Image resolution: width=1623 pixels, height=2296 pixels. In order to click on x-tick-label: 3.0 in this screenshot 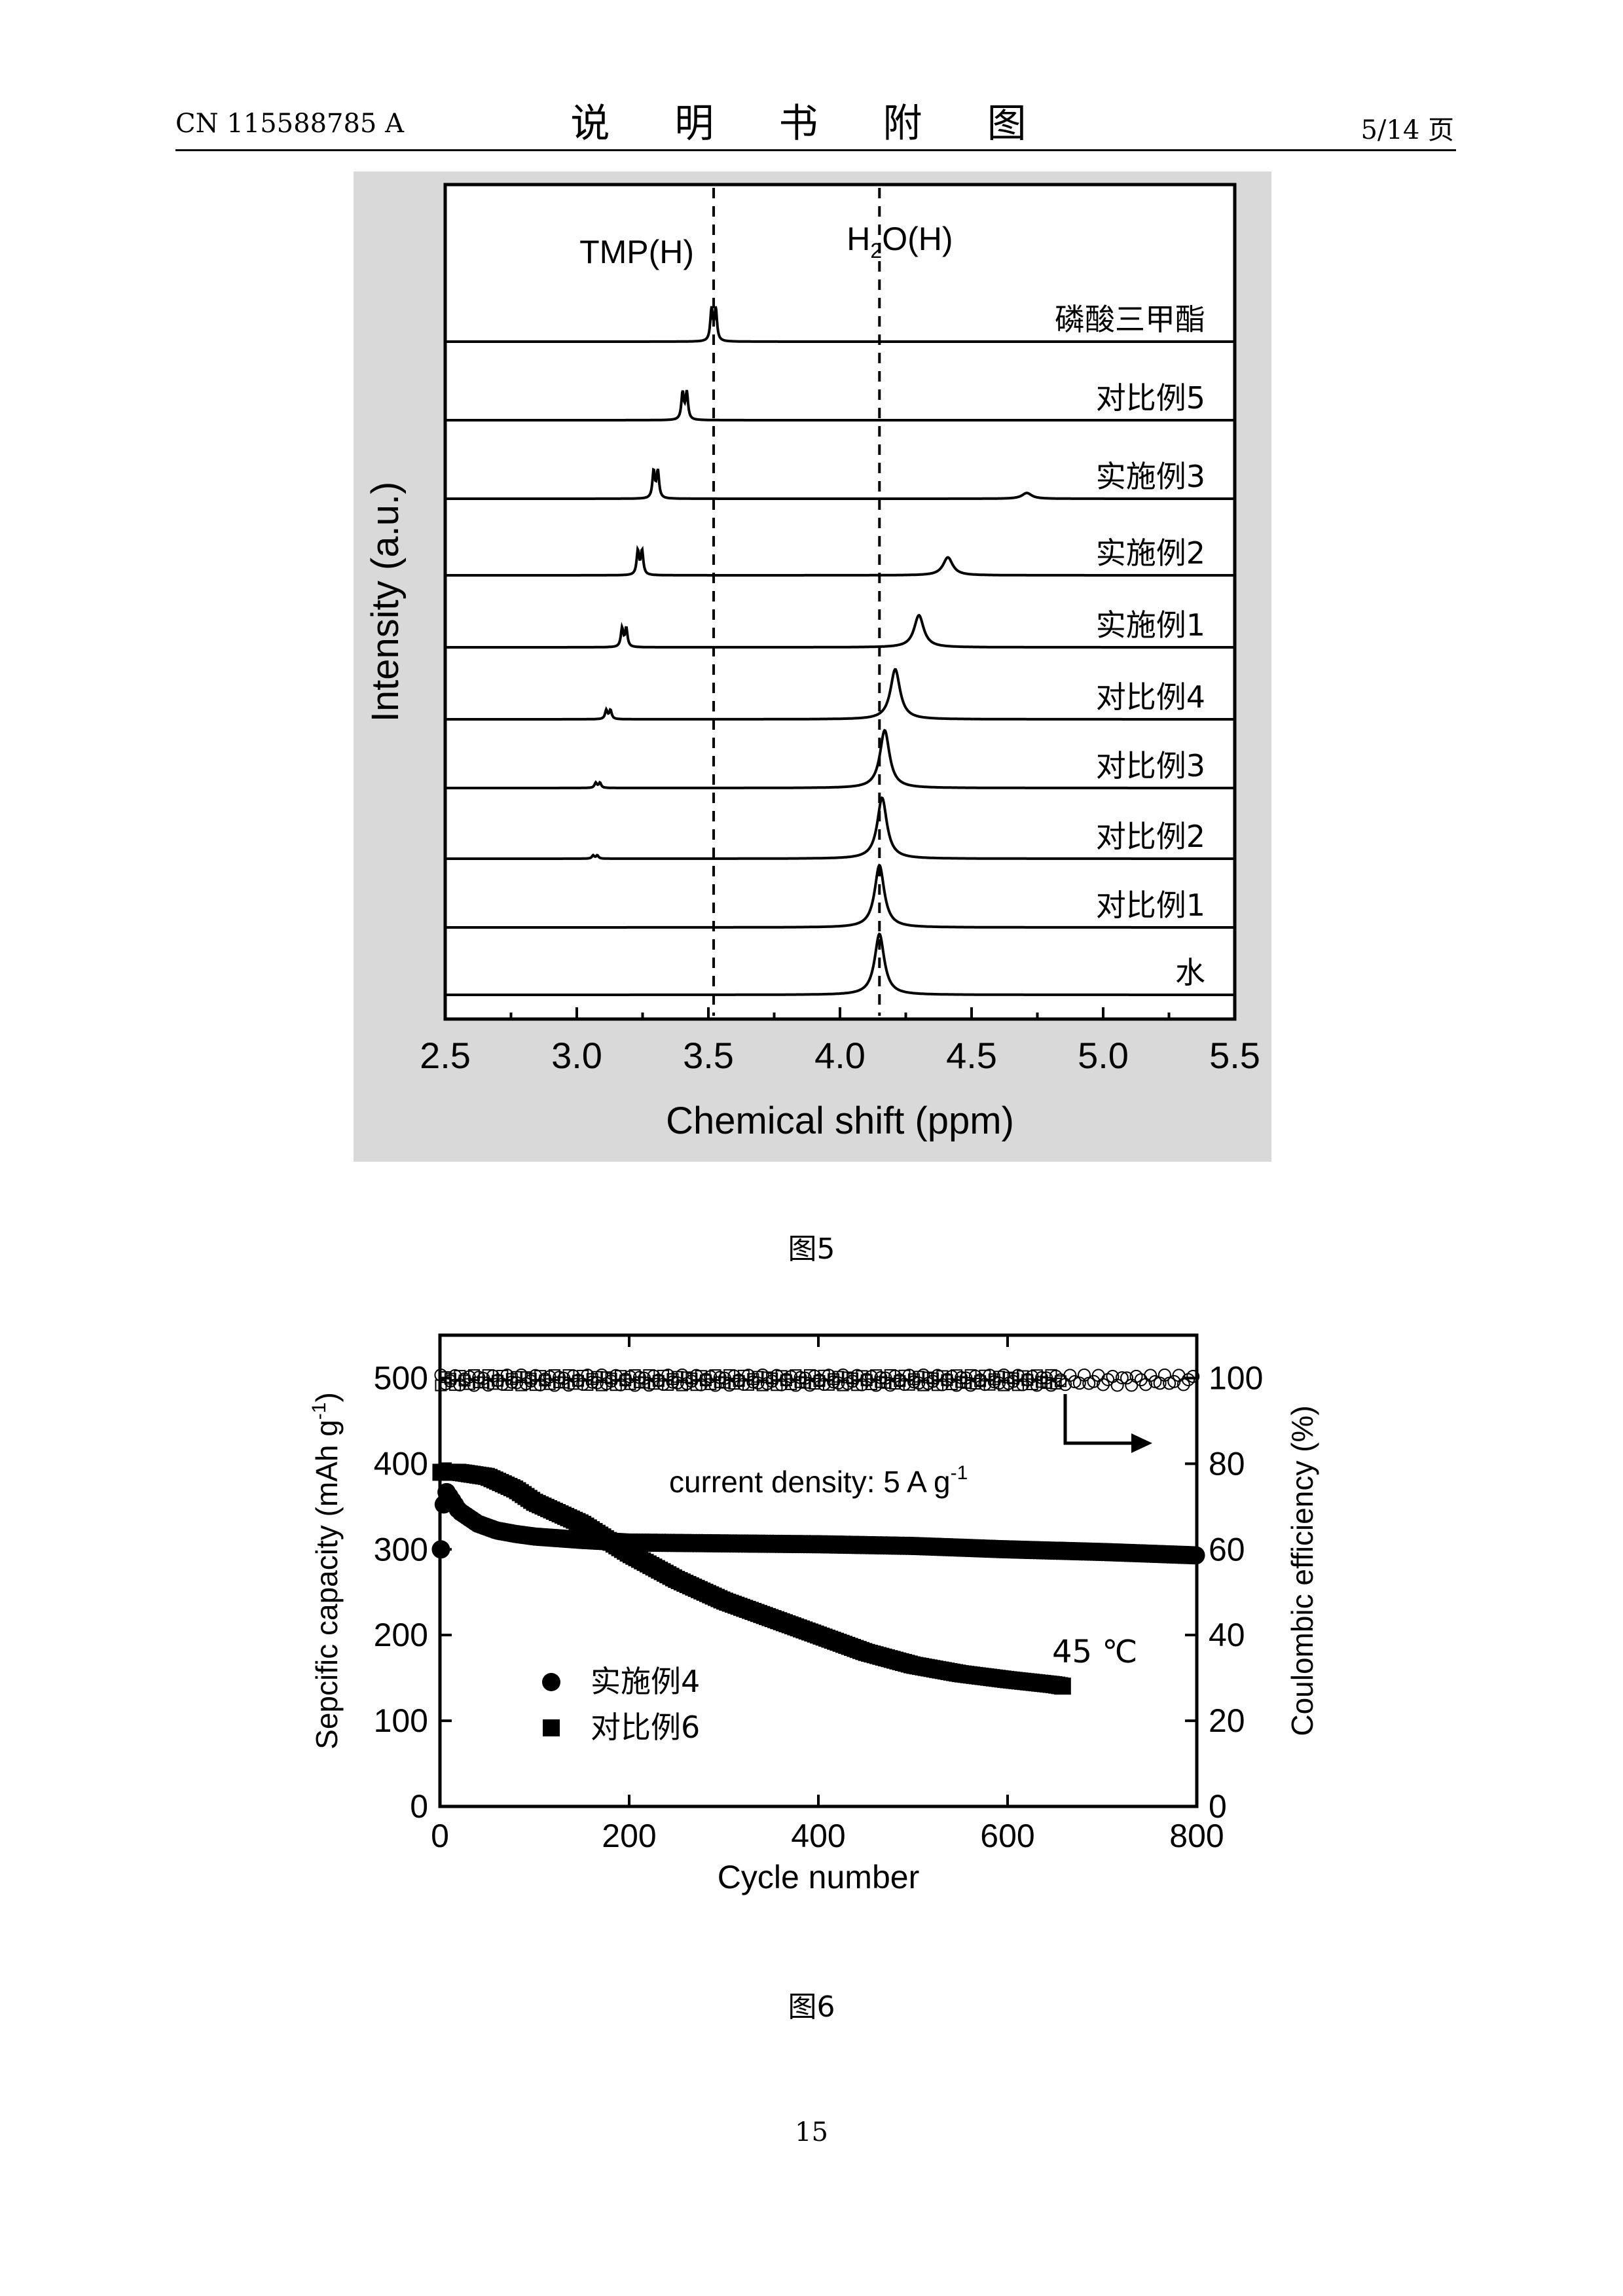, I will do `click(576, 1055)`.